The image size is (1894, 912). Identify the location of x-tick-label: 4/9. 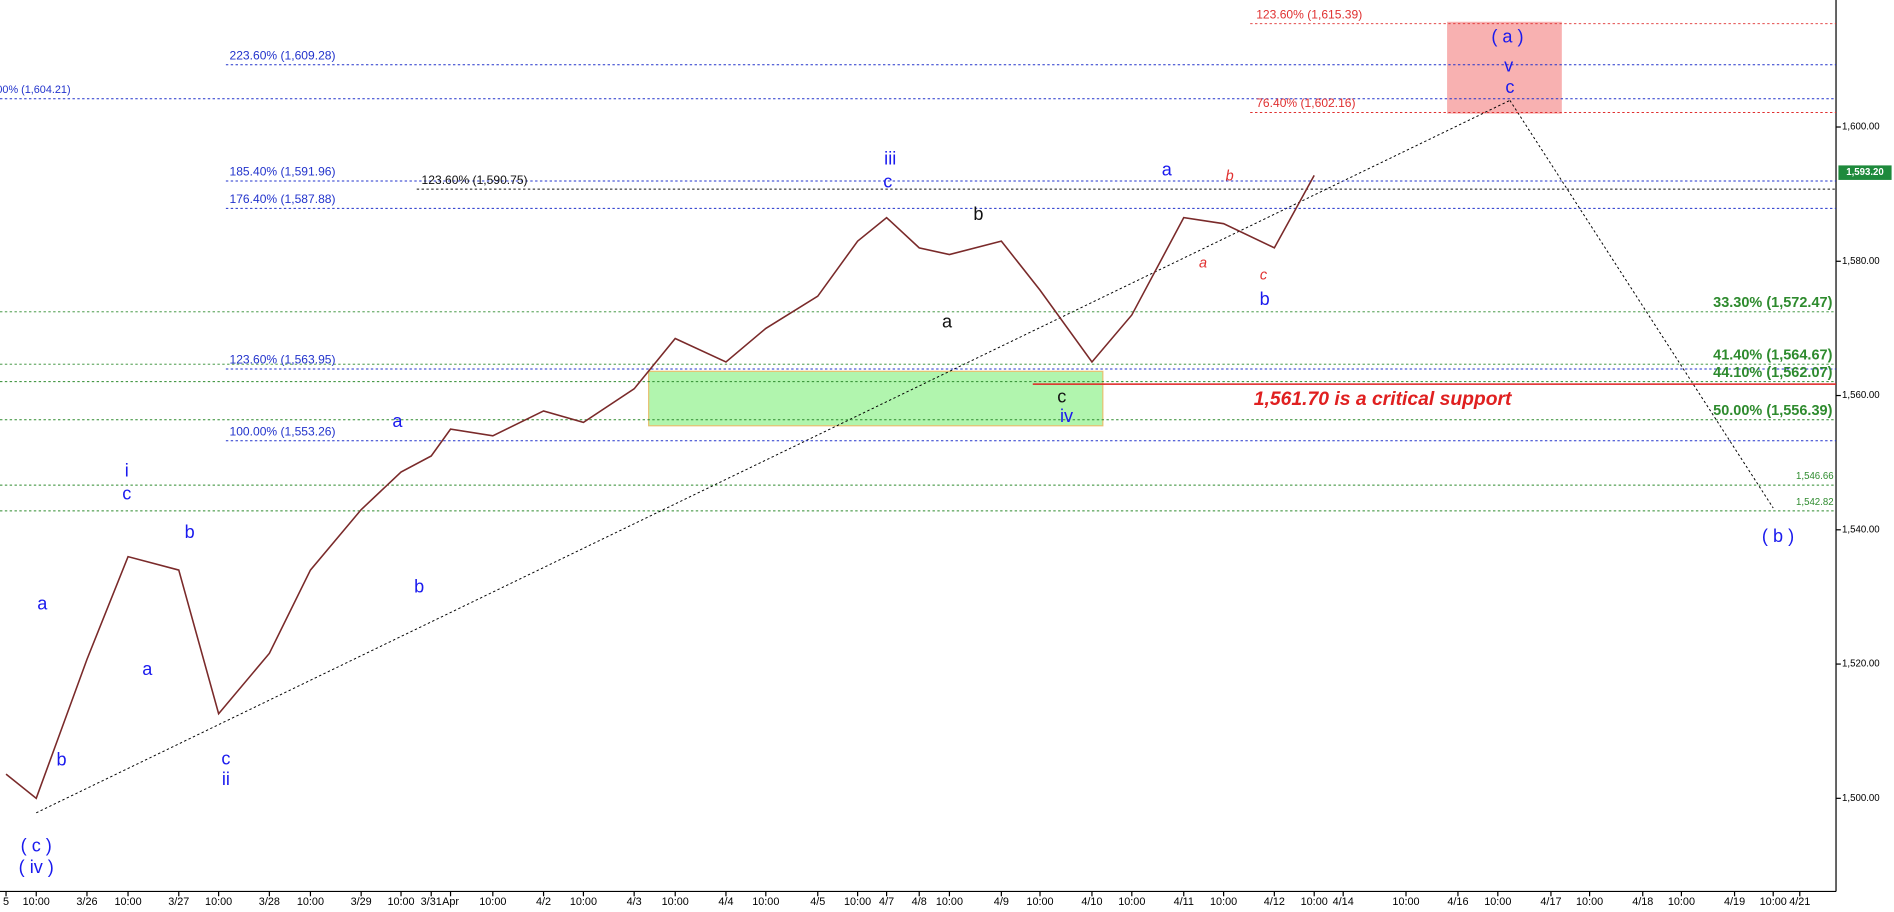
(1001, 902).